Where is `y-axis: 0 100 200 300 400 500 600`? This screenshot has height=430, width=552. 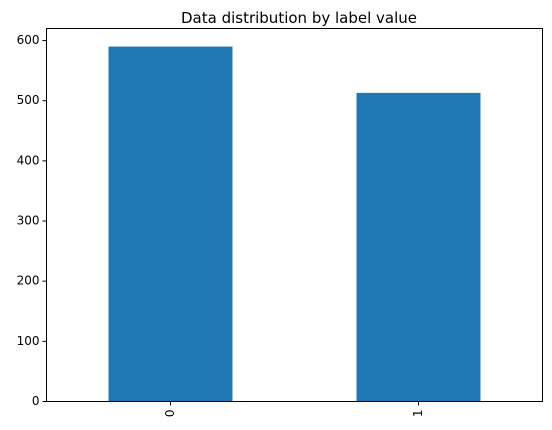
y-axis: 0 100 200 300 400 500 600 is located at coordinates (32, 220).